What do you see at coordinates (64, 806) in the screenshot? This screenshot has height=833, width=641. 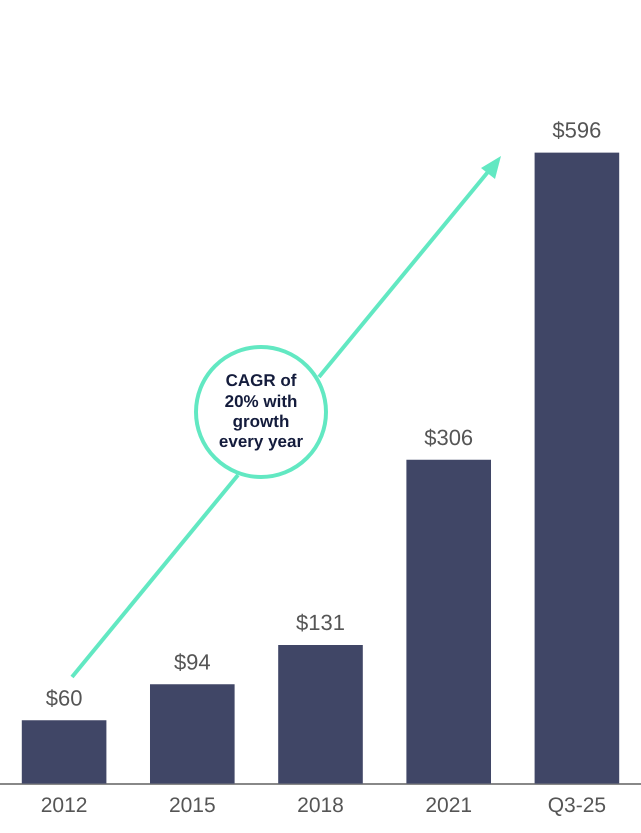 I see `x-tick-label: 2012` at bounding box center [64, 806].